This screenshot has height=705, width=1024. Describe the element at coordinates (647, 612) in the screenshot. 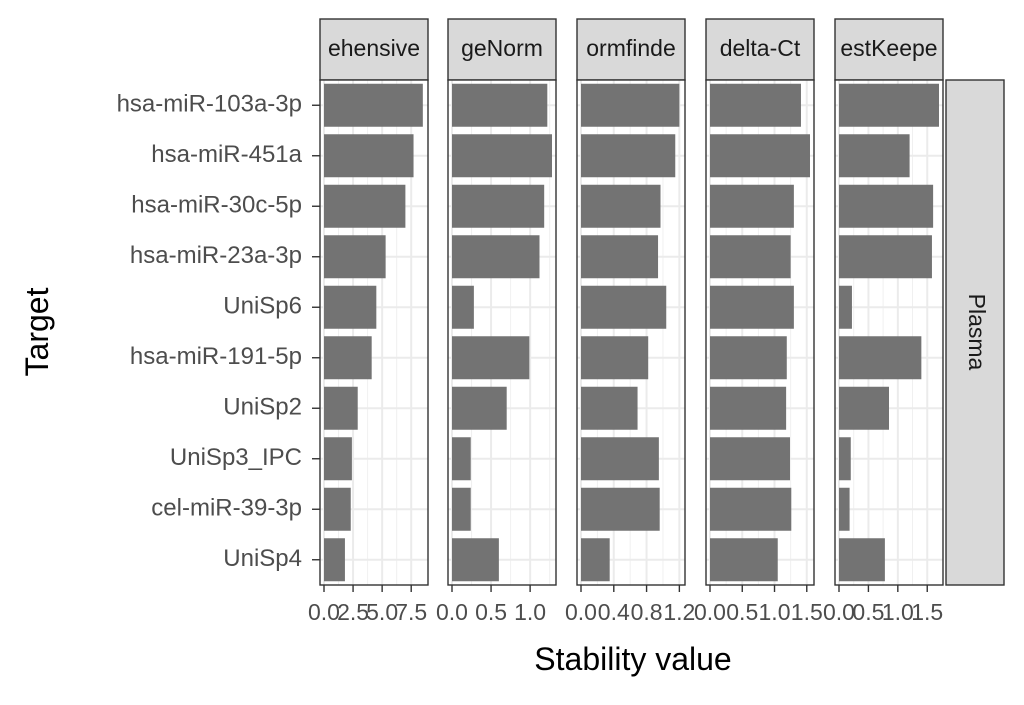

I see `x-tick-label: 0.8` at that location.